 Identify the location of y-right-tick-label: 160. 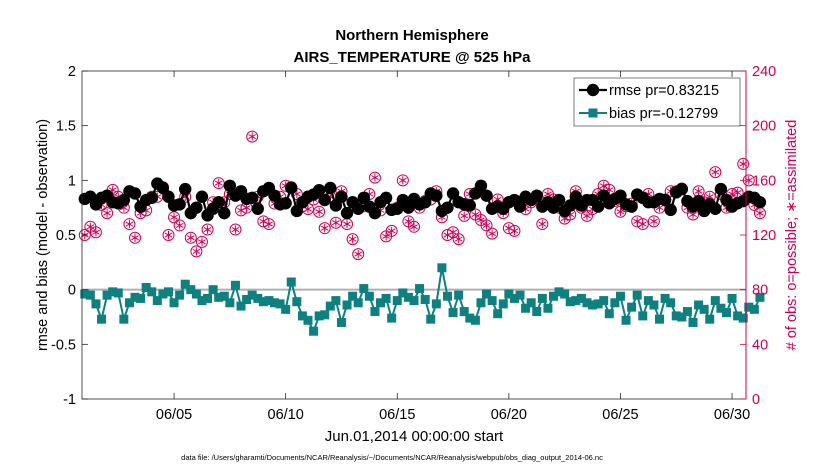
(764, 181).